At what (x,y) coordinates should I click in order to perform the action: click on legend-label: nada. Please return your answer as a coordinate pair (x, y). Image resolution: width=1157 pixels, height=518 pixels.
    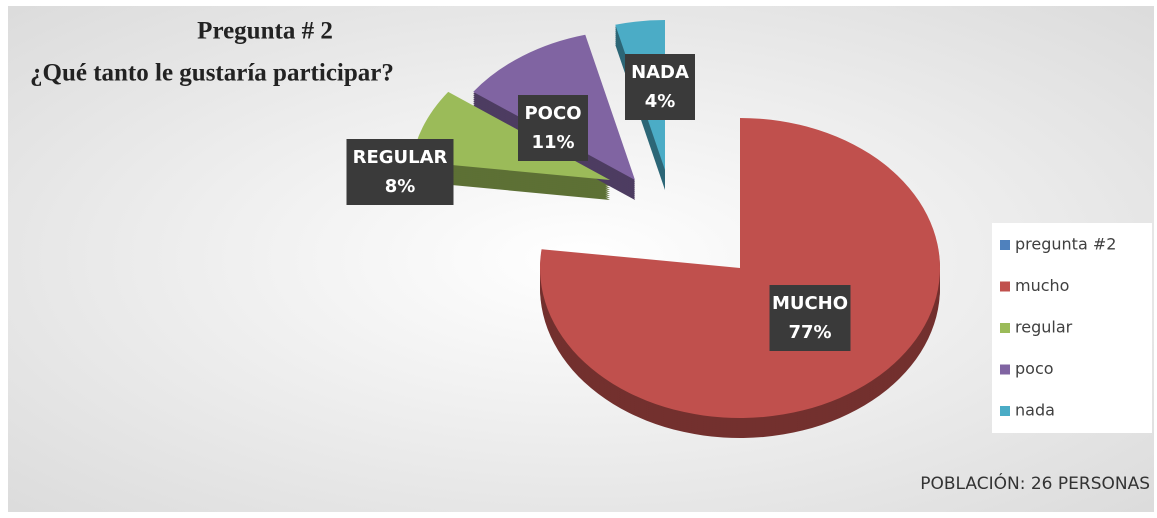
    Looking at the image, I should click on (1035, 410).